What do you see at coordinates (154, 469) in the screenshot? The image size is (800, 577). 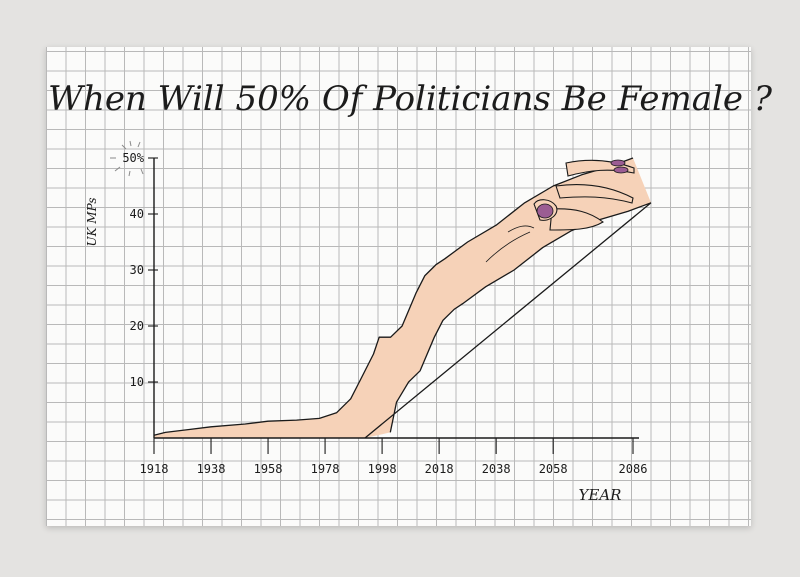 I see `x-tick-label: 1918` at bounding box center [154, 469].